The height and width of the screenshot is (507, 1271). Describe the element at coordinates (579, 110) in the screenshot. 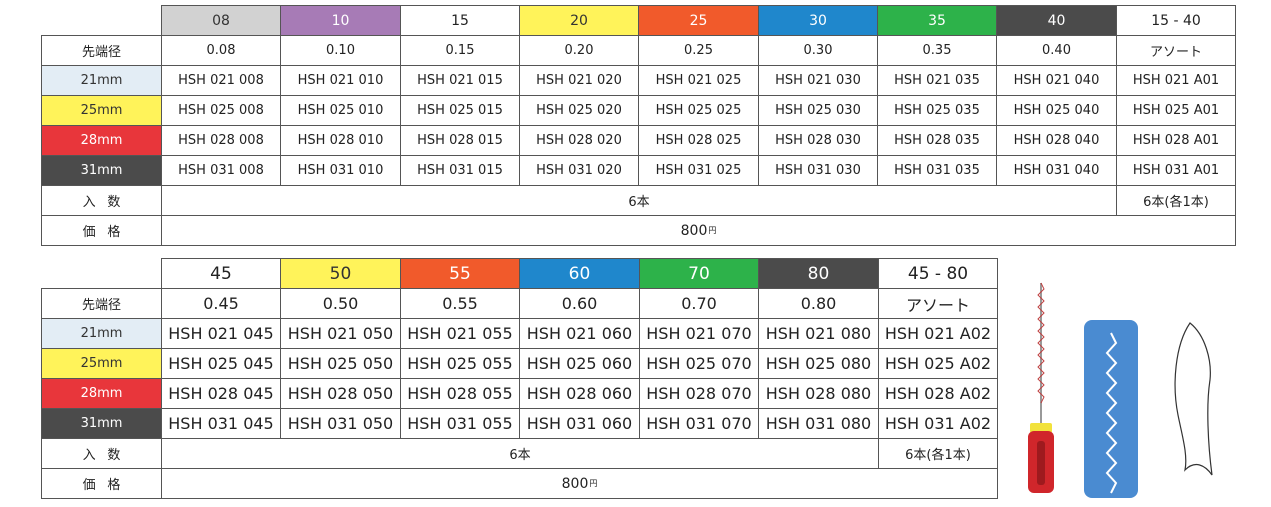

I see `table-cell: HSH 025 020` at that location.